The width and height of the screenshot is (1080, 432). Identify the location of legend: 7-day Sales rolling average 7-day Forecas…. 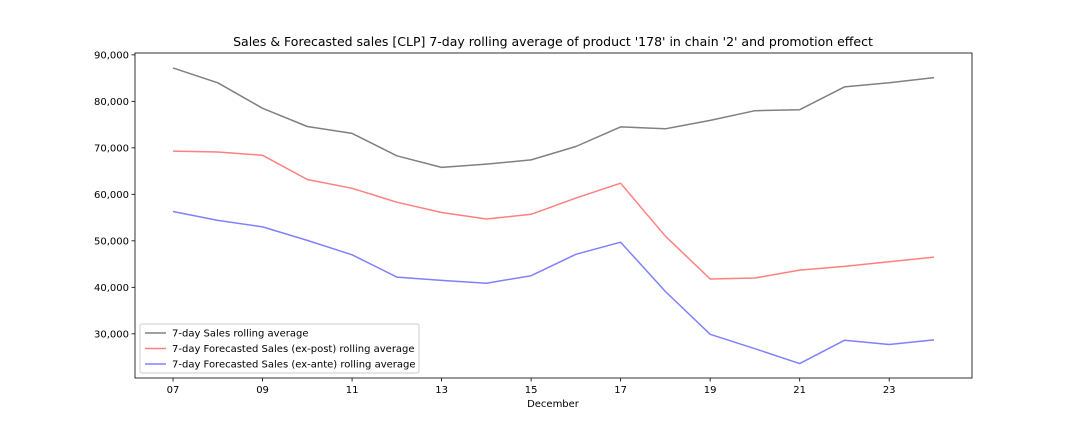
(279, 348).